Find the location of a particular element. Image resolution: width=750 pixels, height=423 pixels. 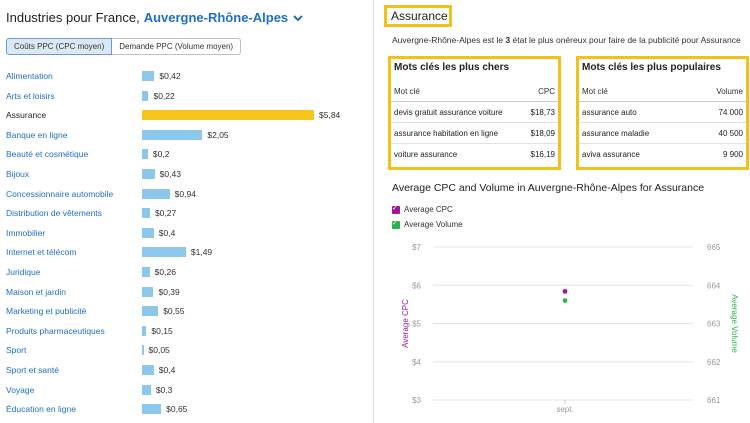

left-tick-label: $3 is located at coordinates (416, 400).